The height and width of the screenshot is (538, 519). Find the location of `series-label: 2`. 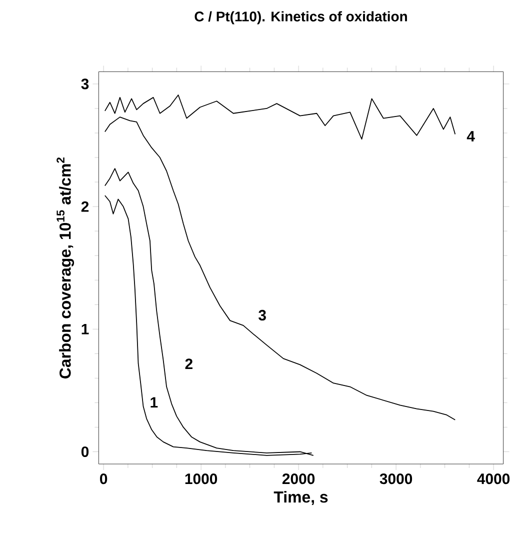

series-label: 2 is located at coordinates (188, 364).